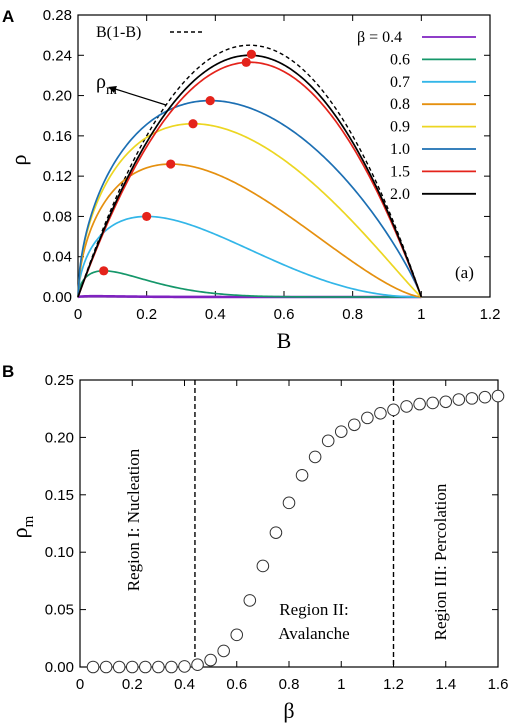  I want to click on panel-a-corner-label: (a), so click(464, 272).